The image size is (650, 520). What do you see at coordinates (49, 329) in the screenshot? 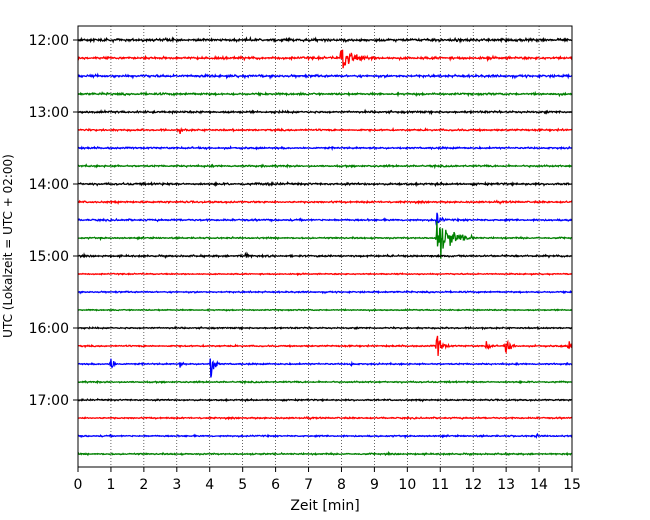
I see `y-tick-label: 16:00` at bounding box center [49, 329].